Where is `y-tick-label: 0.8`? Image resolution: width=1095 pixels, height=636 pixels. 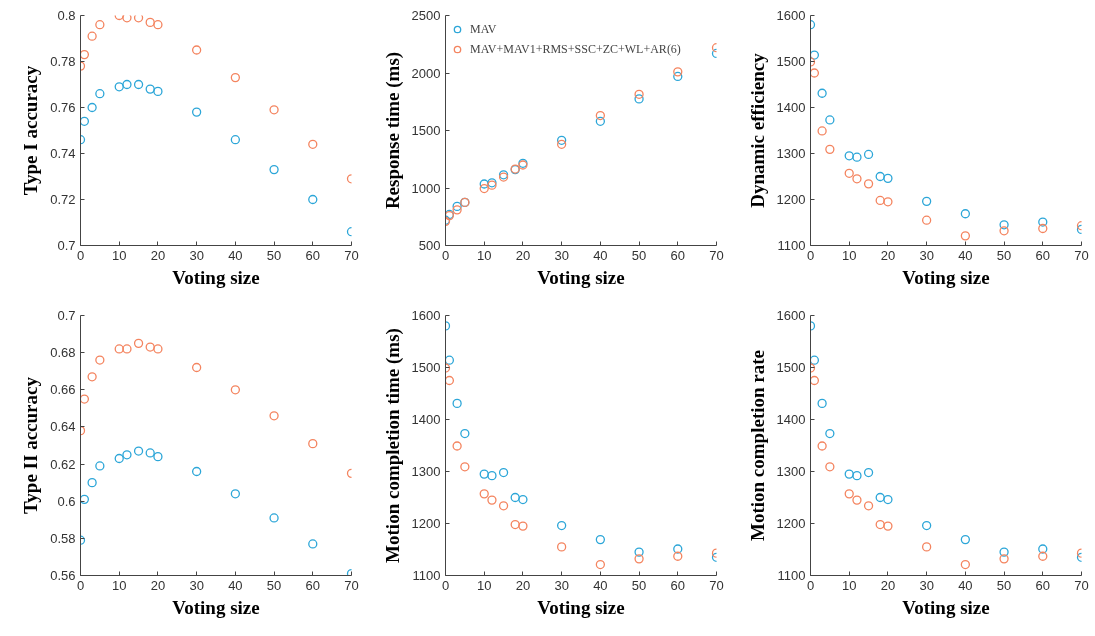
y-tick-label: 0.8 is located at coordinates (66, 15).